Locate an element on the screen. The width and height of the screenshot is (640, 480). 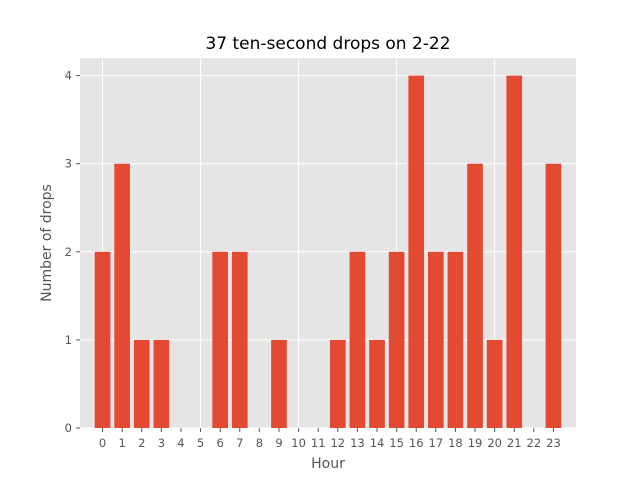
x-tick-label: 3 is located at coordinates (161, 443).